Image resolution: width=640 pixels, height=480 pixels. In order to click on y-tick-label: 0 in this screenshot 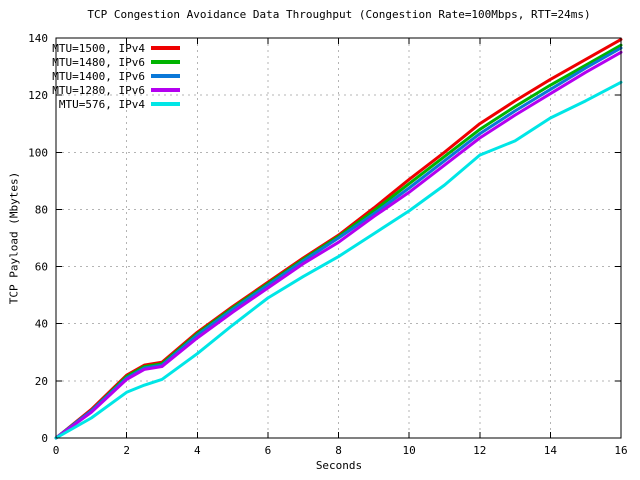, I will do `click(44, 438)`.